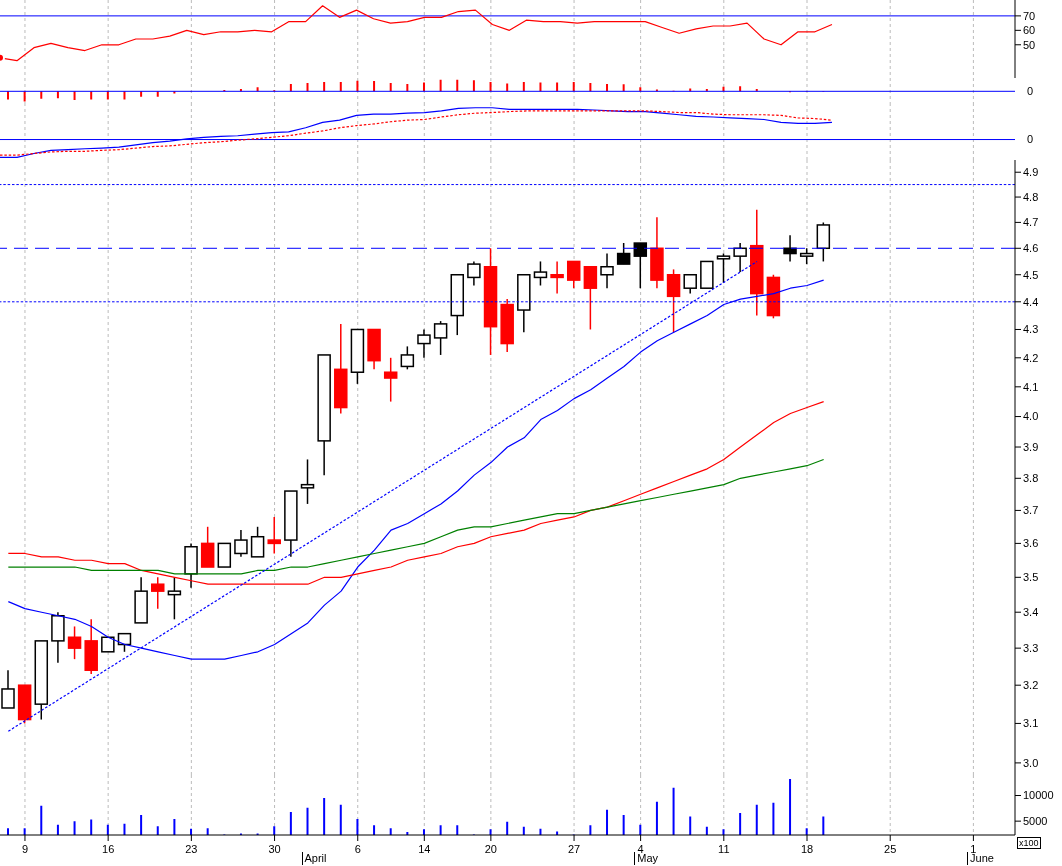  Describe the element at coordinates (973, 849) in the screenshot. I see `x-tick-label: 1` at that location.